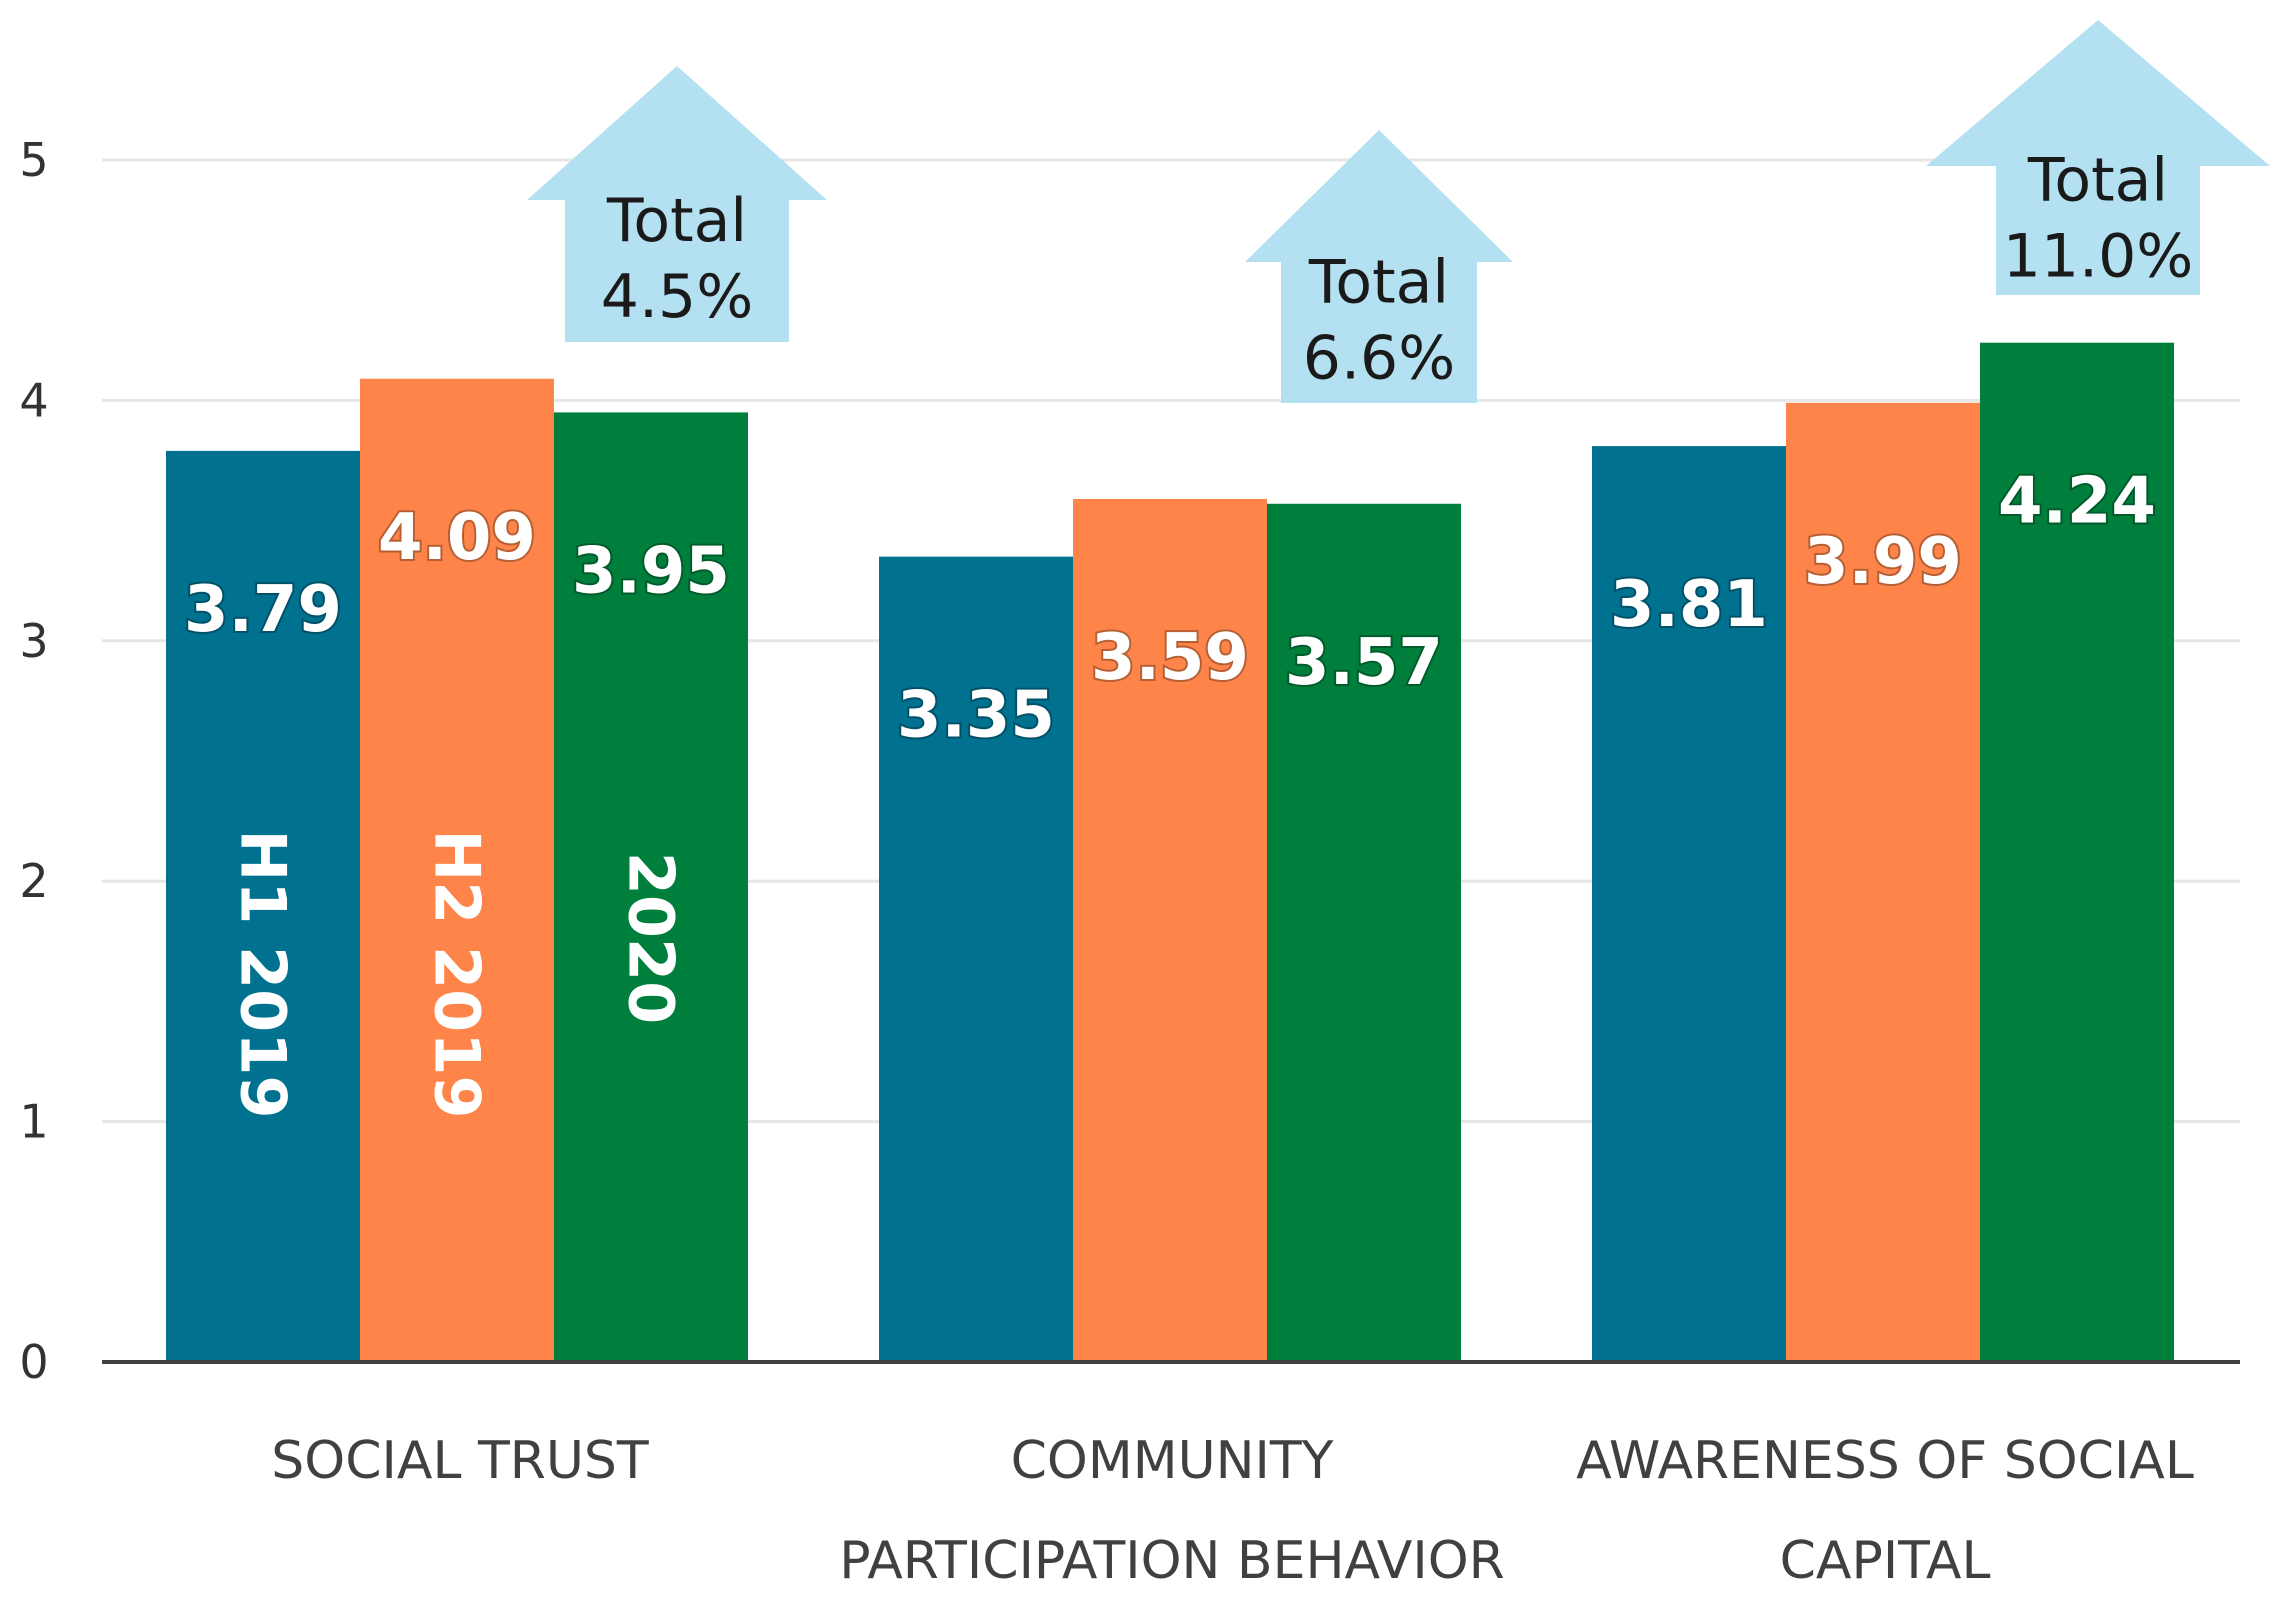 This screenshot has width=2283, height=1599. Describe the element at coordinates (33, 641) in the screenshot. I see `y-tick-label: 3` at that location.